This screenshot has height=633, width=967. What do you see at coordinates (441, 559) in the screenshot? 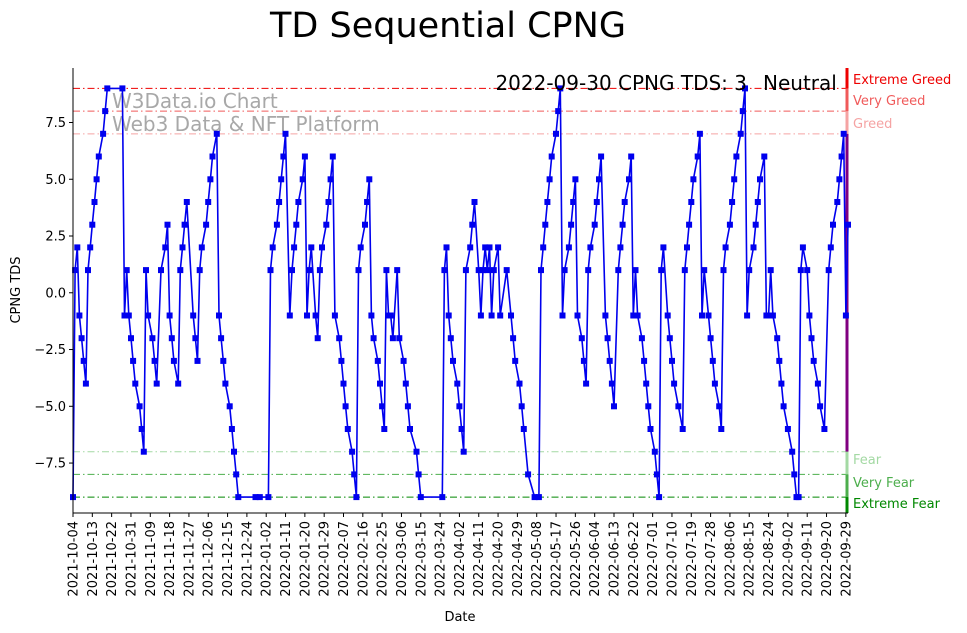
I see `x-tick-label: 2022-03-24` at bounding box center [441, 559].